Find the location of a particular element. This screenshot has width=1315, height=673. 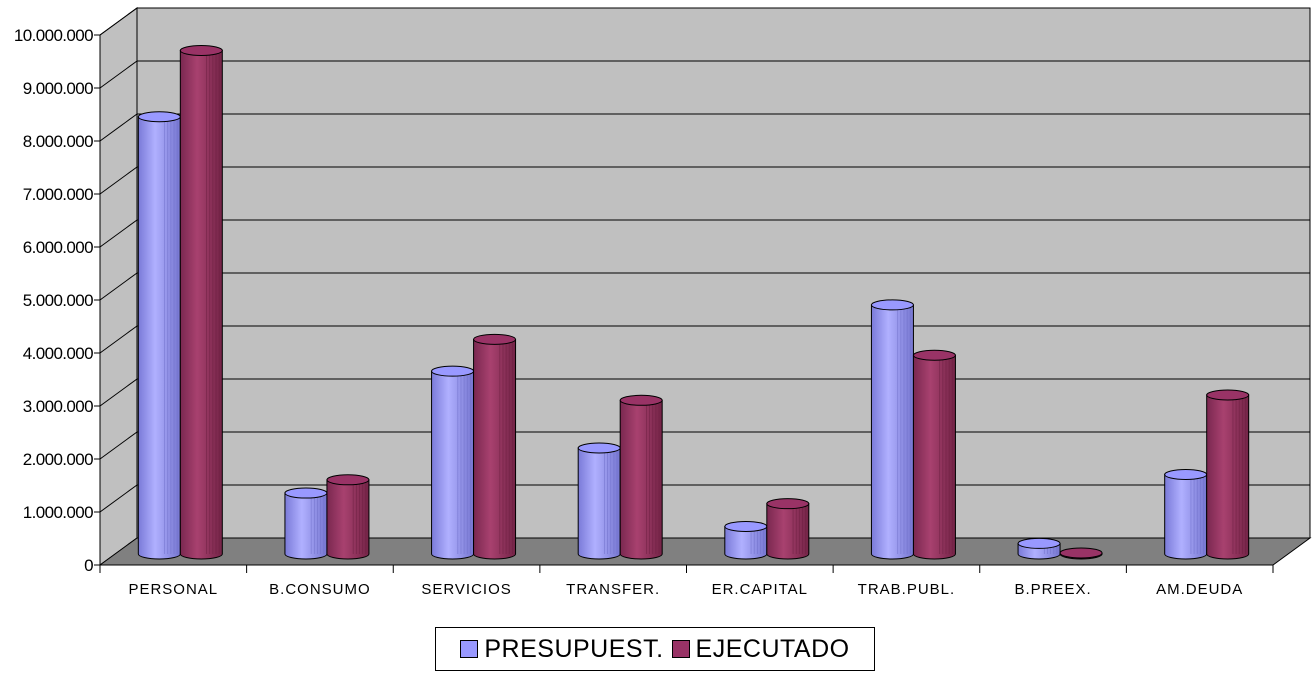

legend-item-ejecutado: EJECUTADO is located at coordinates (760, 649).